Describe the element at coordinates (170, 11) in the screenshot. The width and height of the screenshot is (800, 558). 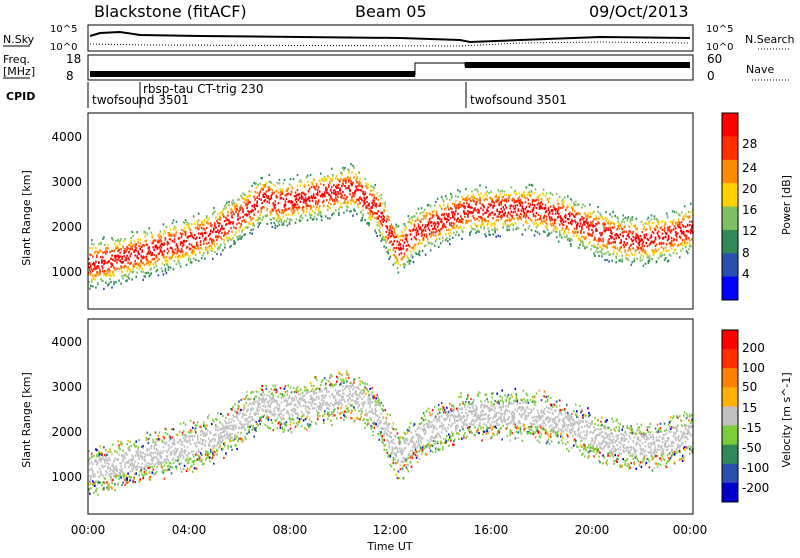
I see `station-title: Blackstone (fitACF)` at that location.